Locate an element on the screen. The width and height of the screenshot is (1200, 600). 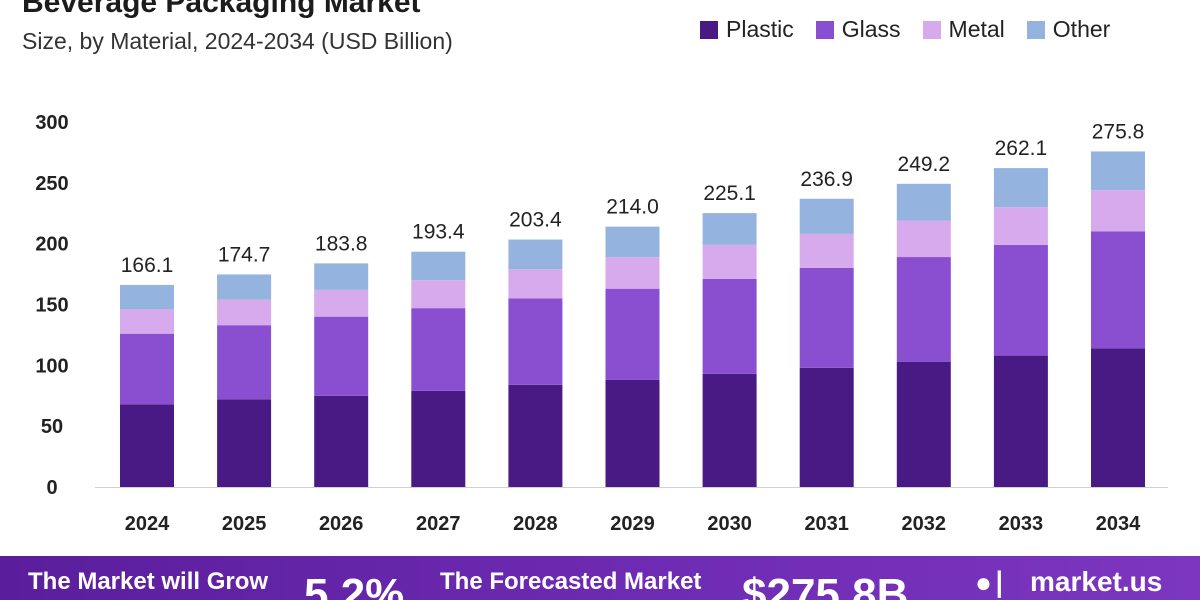
banner-logo-text: market.us is located at coordinates (1096, 581).